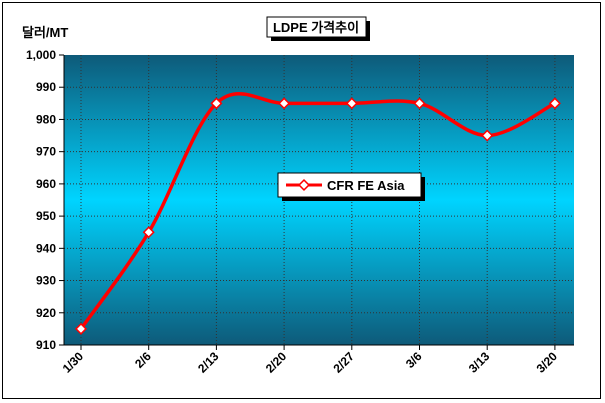 Image resolution: width=605 pixels, height=403 pixels. Describe the element at coordinates (46, 345) in the screenshot. I see `y-tick-label: 910` at that location.